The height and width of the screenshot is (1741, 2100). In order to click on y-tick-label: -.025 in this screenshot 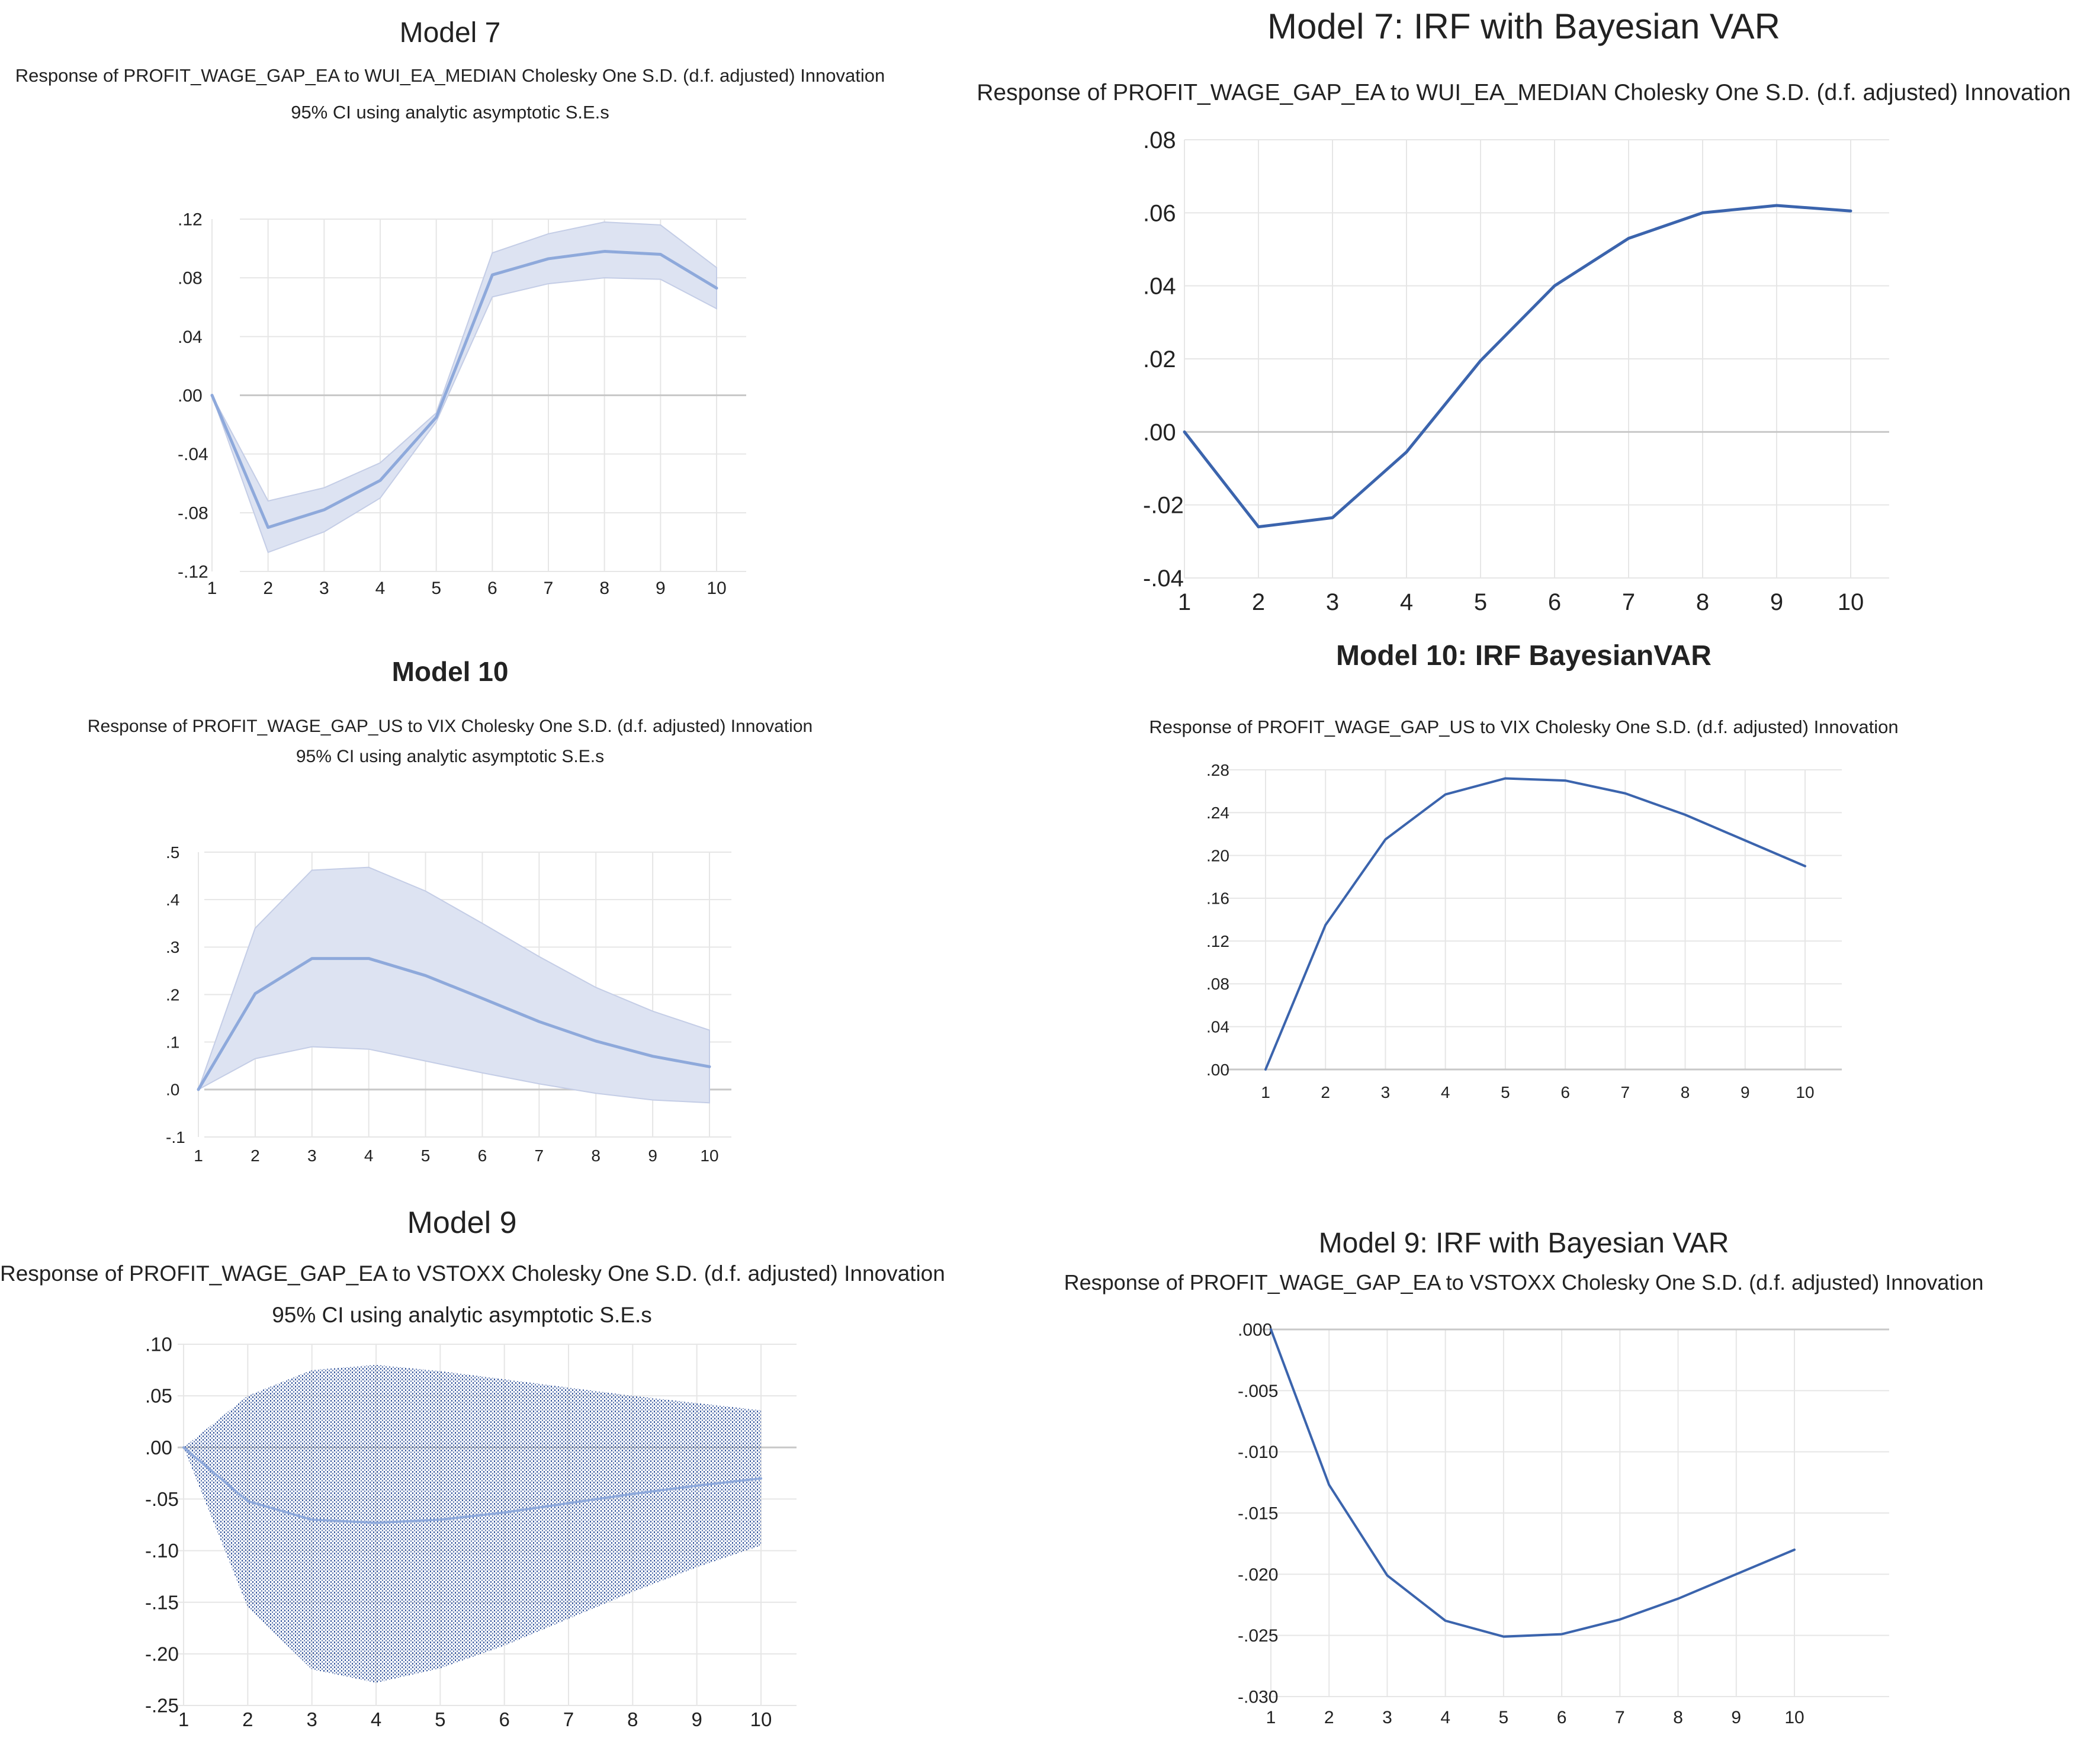, I will do `click(1258, 1636)`.